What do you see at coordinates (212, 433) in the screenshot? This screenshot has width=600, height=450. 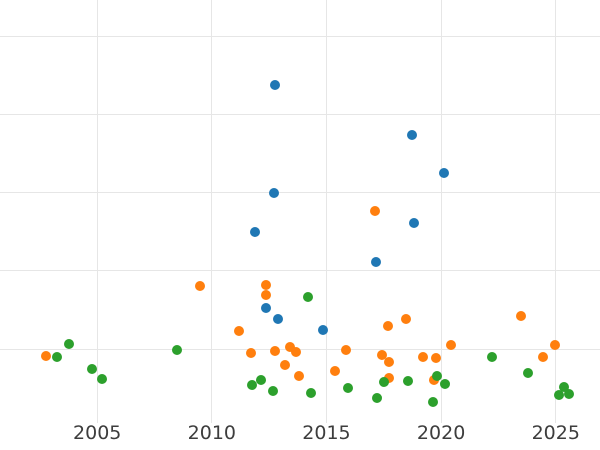 I see `x-axis-tick-label: 2010` at bounding box center [212, 433].